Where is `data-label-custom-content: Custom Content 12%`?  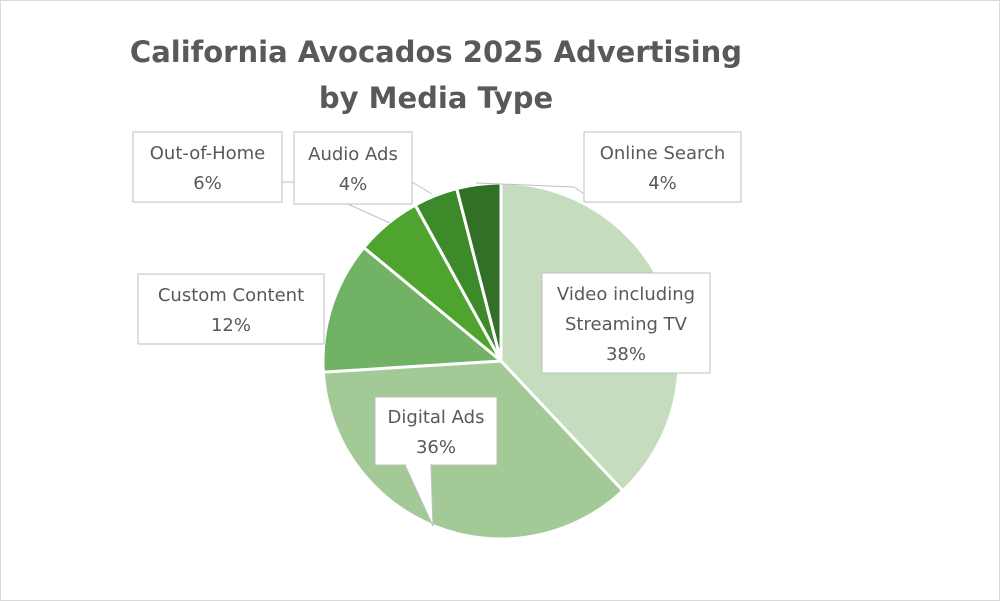 data-label-custom-content: Custom Content 12% is located at coordinates (231, 309).